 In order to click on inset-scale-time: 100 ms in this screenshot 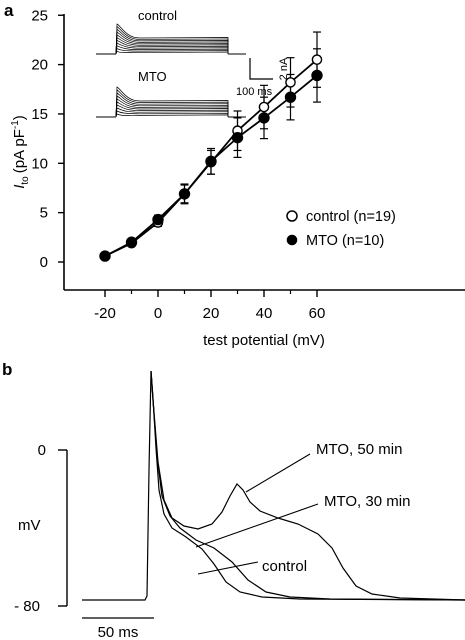, I will do `click(254, 92)`.